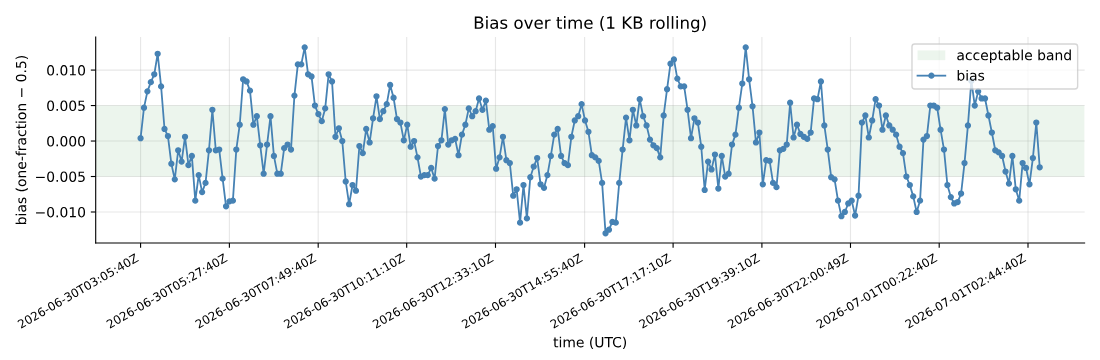  What do you see at coordinates (971, 75) in the screenshot?
I see `legend-label: bias` at bounding box center [971, 75].